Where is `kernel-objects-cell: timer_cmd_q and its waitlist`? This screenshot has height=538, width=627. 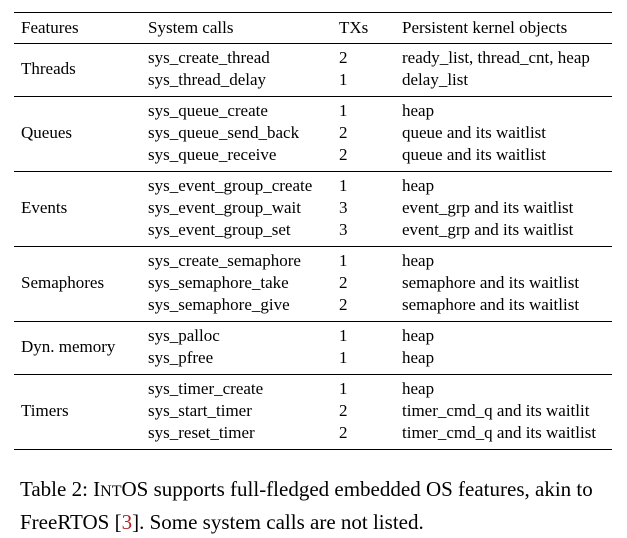 kernel-objects-cell: timer_cmd_q and its waitlist is located at coordinates (499, 432).